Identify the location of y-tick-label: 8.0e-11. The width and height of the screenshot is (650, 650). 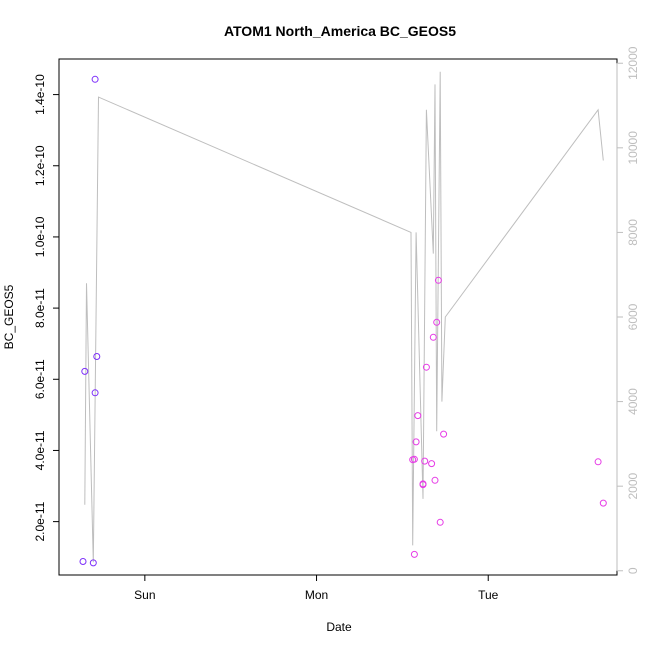
(40, 308).